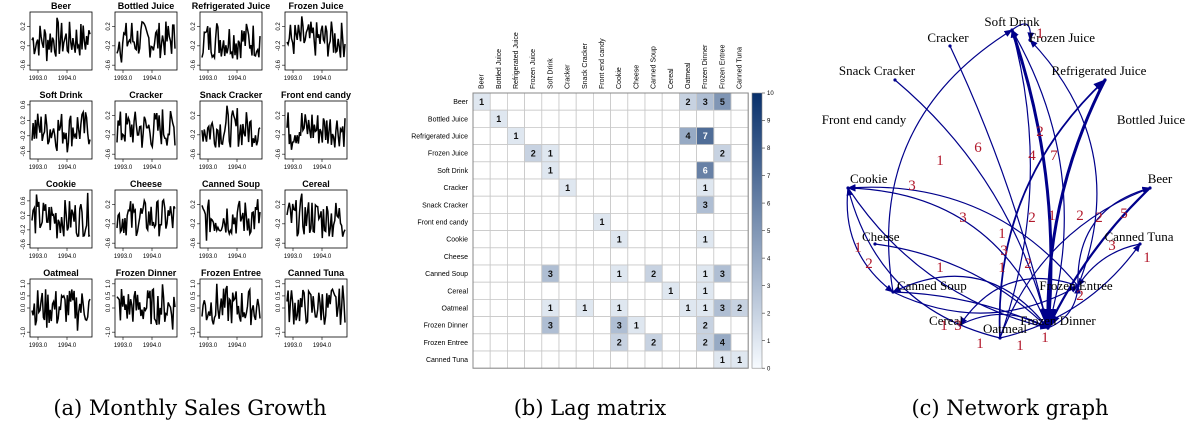 The image size is (1188, 427). Describe the element at coordinates (316, 305) in the screenshot. I see `series-line-canned-tuna` at that location.